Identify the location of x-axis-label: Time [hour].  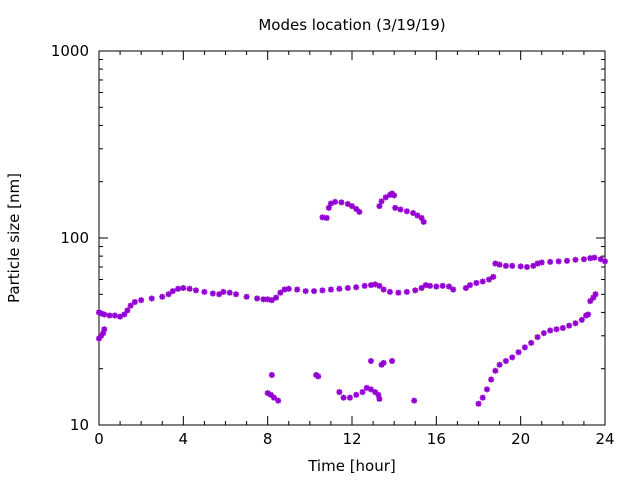
(351, 466).